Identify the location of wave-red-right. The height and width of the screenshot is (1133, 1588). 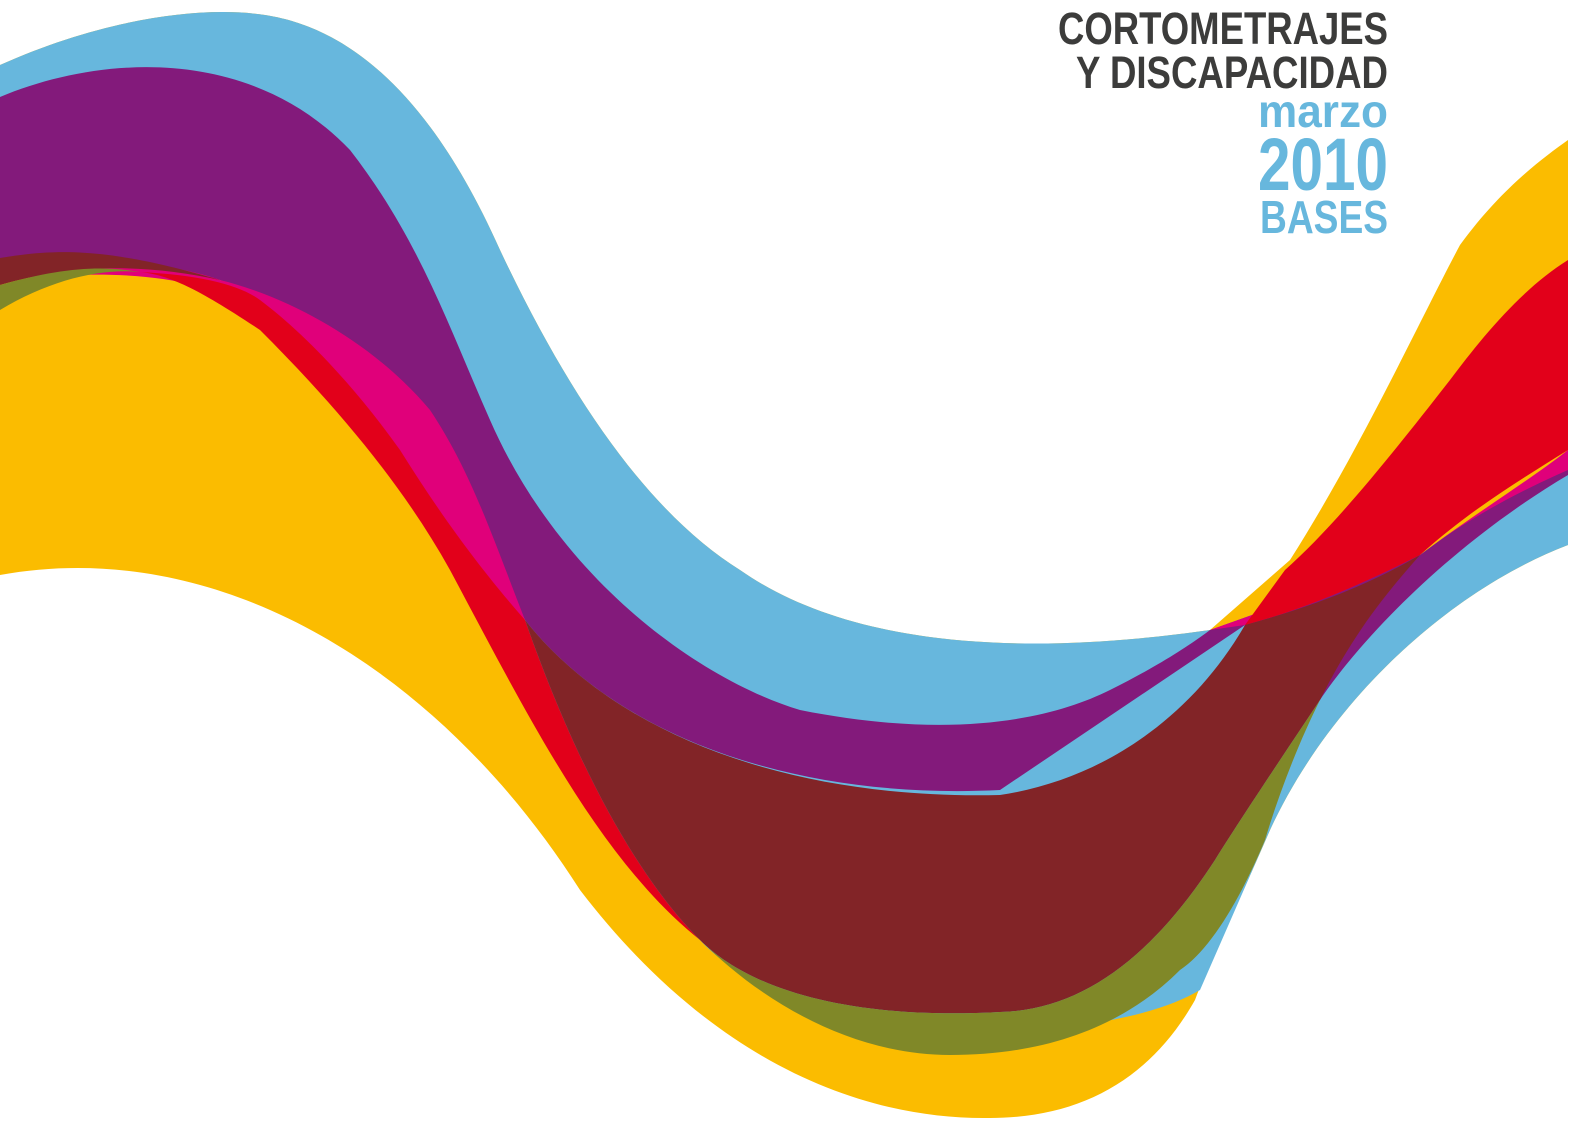
(1406, 442).